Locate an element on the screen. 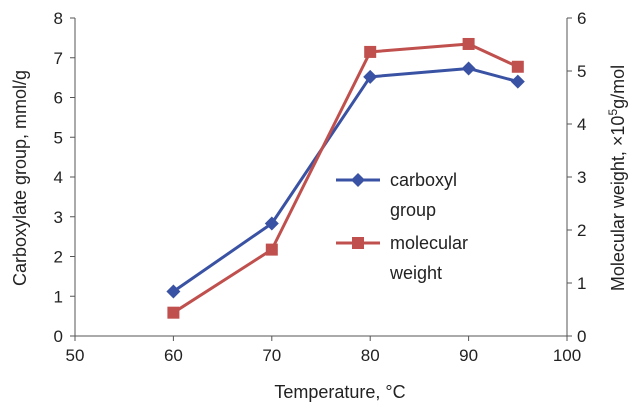 The image size is (636, 402). y-right-tick-label: 2 is located at coordinates (581, 230).